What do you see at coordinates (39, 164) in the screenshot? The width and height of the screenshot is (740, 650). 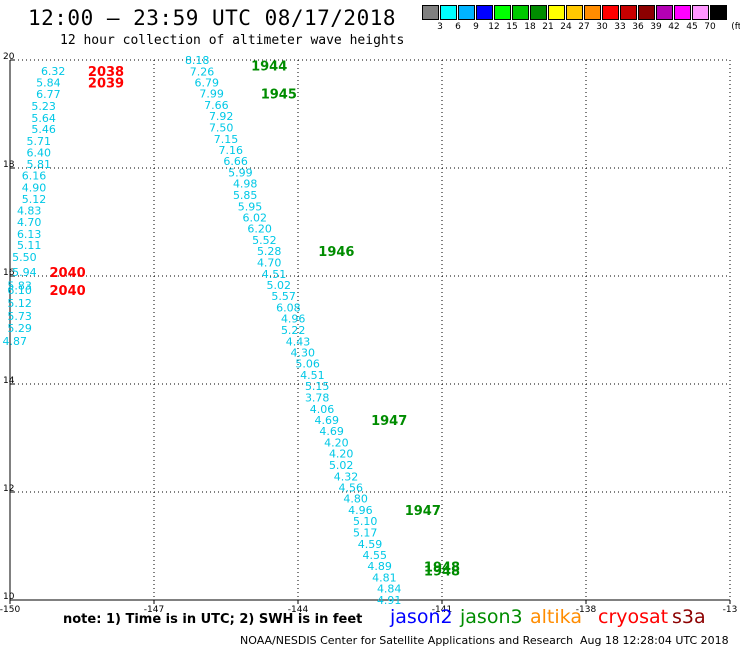 I see `wave-height-value: 5.81` at bounding box center [39, 164].